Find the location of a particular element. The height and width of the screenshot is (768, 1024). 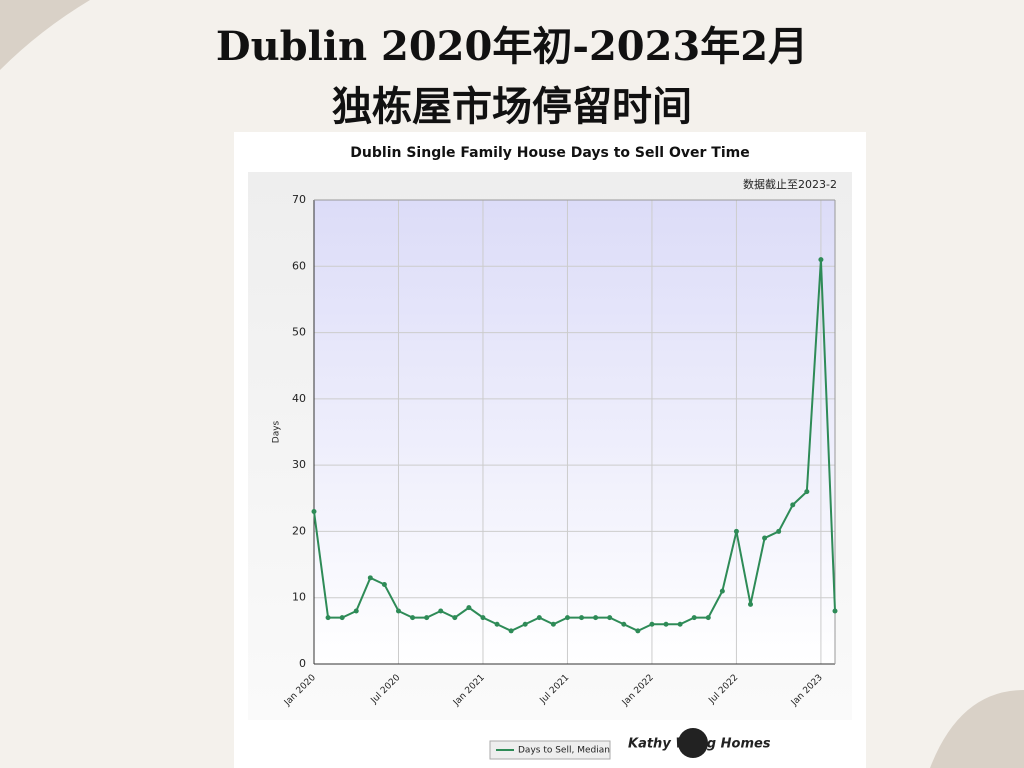

page-subtitle: 独栋屋市场停留时间 is located at coordinates (512, 106).